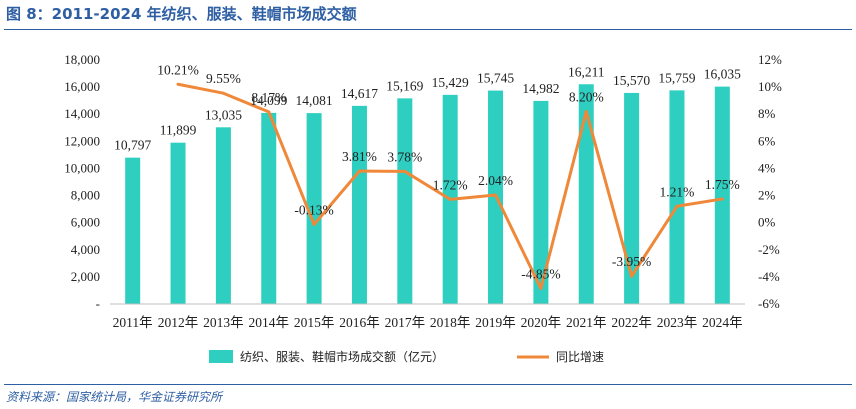 This screenshot has width=856, height=409. Describe the element at coordinates (495, 78) in the screenshot. I see `bar-value-label: 15,745` at that location.